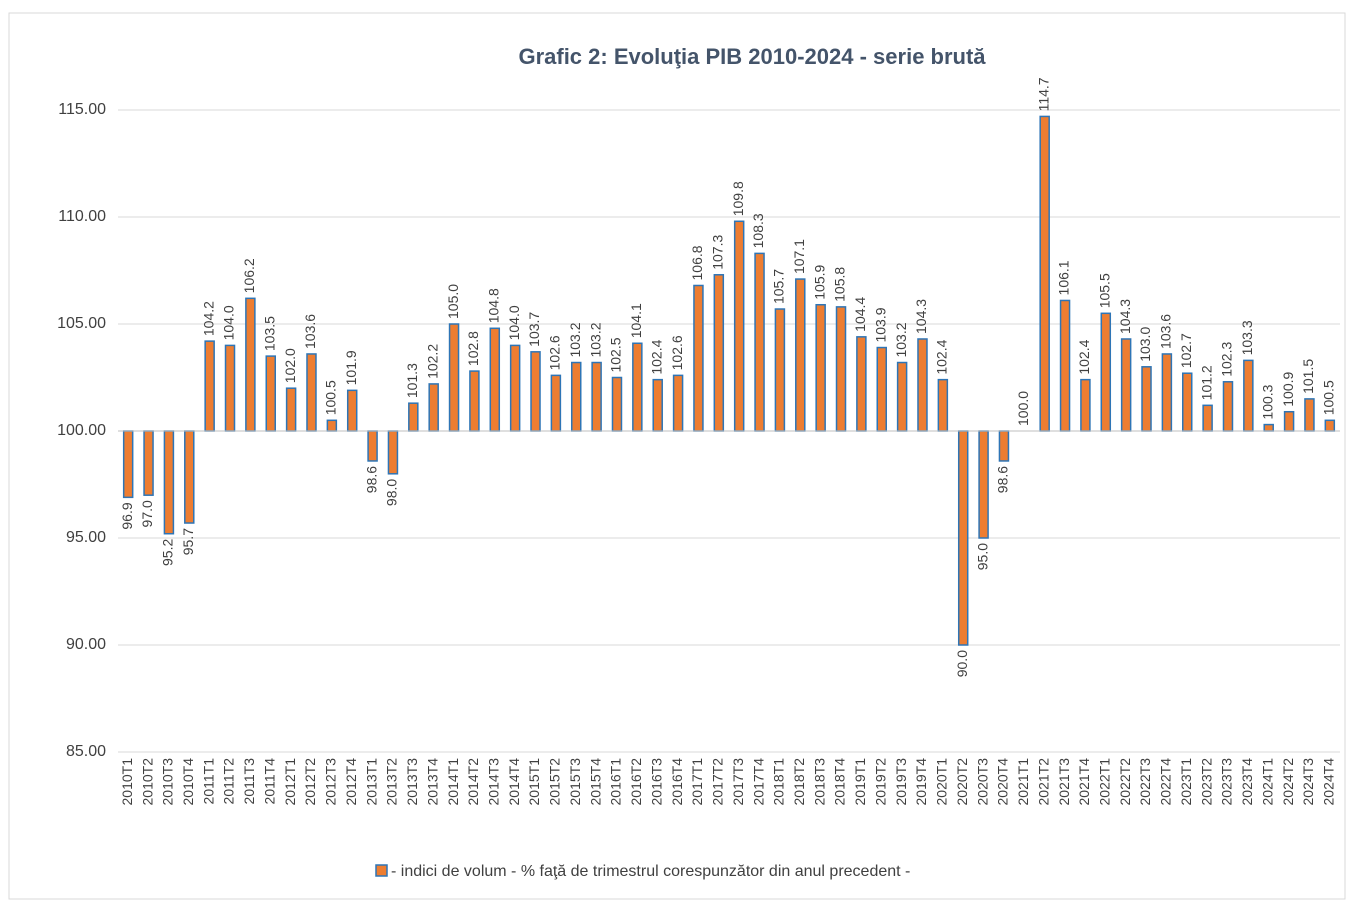 Image resolution: width=1347 pixels, height=901 pixels. What do you see at coordinates (555, 352) in the screenshot?
I see `data-label: 102.6` at bounding box center [555, 352].